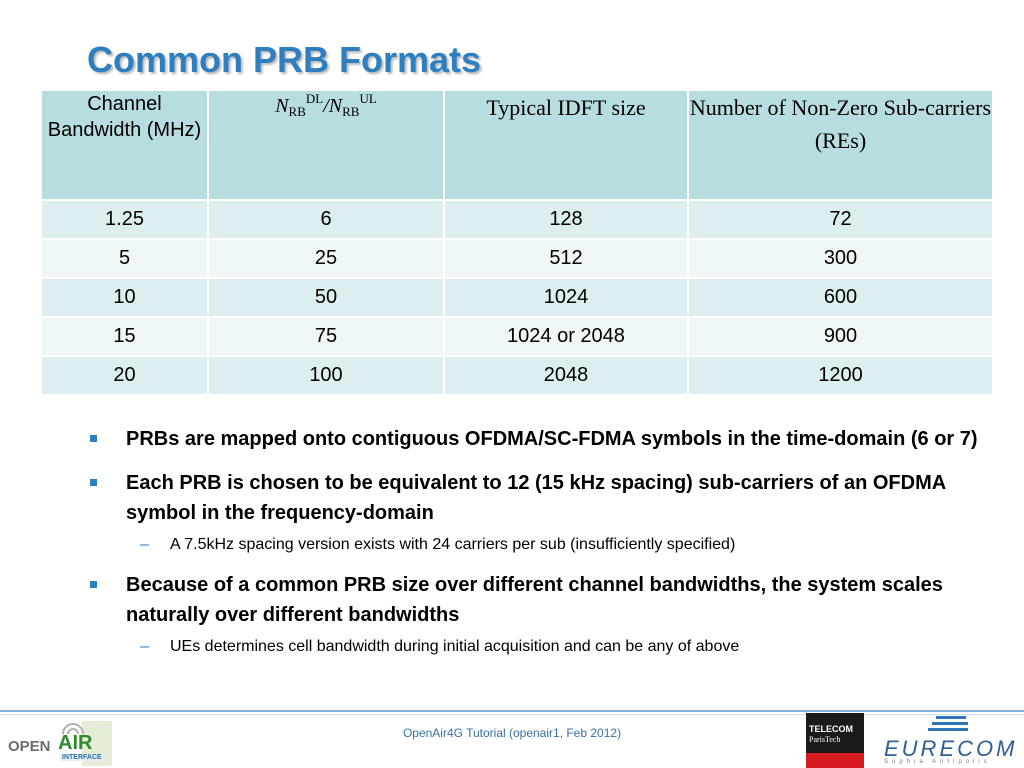 The width and height of the screenshot is (1024, 768). Describe the element at coordinates (124, 145) in the screenshot. I see `header-channel-bandwidth: Channel Bandwidth (MHz)` at that location.